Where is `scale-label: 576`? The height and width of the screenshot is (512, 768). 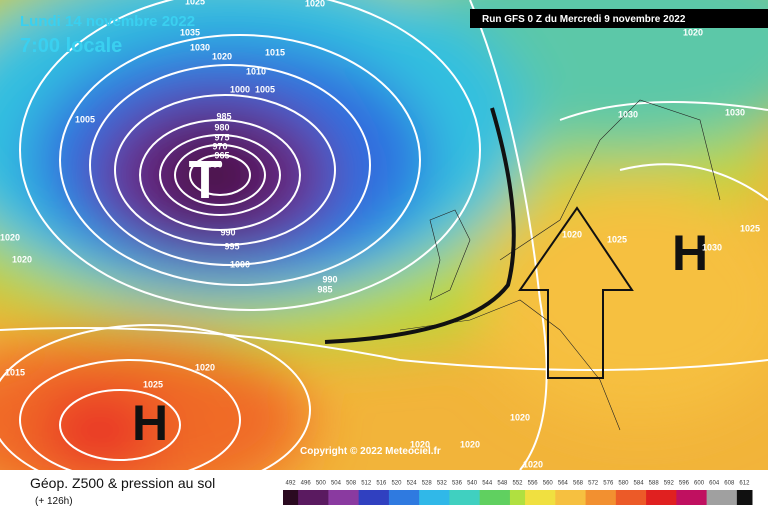 scale-label: 576 is located at coordinates (608, 484).